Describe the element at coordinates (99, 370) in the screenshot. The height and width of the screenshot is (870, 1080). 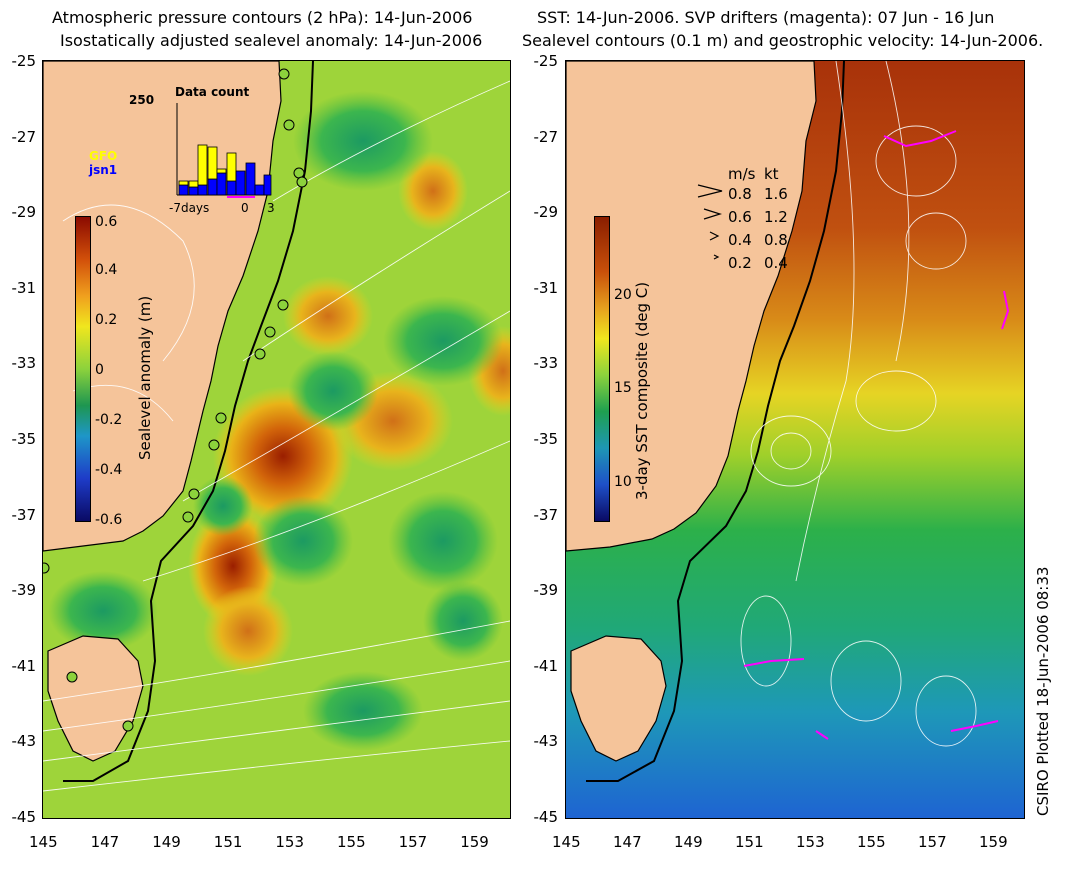
I see `sealevel-colorbar-tick: 0` at that location.